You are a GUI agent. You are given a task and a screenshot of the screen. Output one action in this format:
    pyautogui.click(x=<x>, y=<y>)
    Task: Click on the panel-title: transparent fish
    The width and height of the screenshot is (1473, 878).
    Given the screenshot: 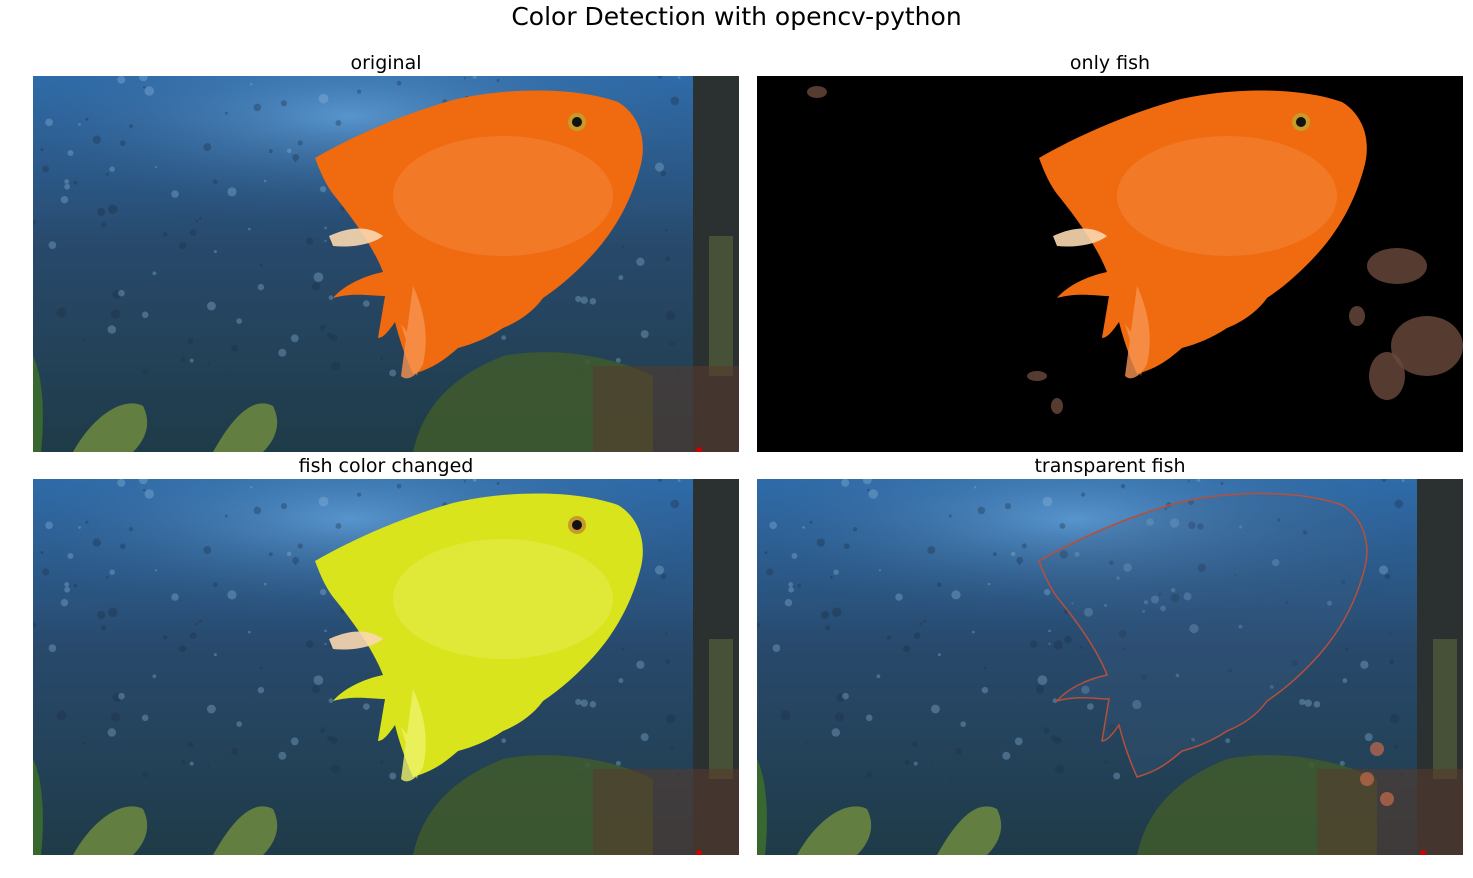 What is the action you would take?
    pyautogui.click(x=1110, y=466)
    